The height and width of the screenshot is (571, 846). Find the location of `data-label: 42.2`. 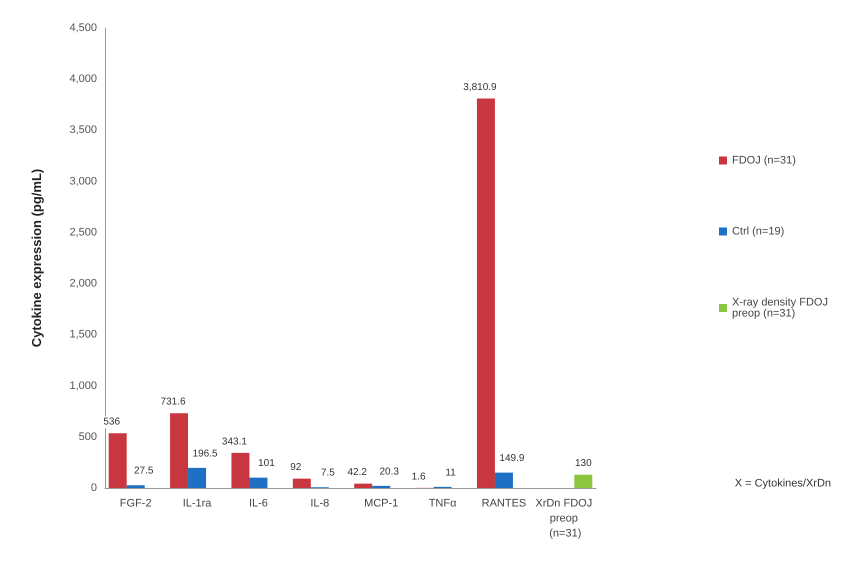

data-label: 42.2 is located at coordinates (357, 472).